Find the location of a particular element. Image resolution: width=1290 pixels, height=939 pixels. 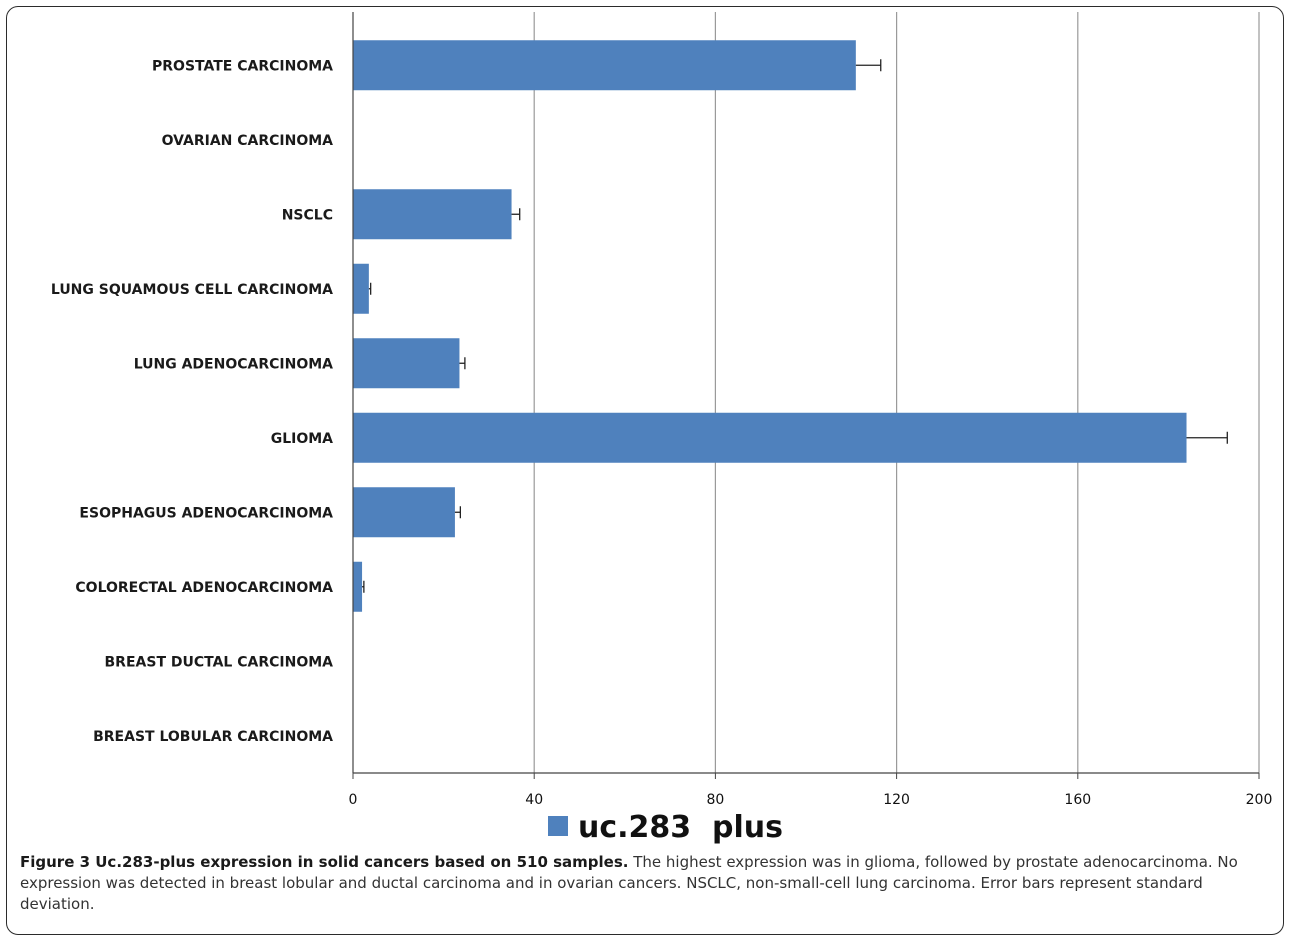

x-tick-labels: 0 40 80 120 160 200 is located at coordinates (811, 800).